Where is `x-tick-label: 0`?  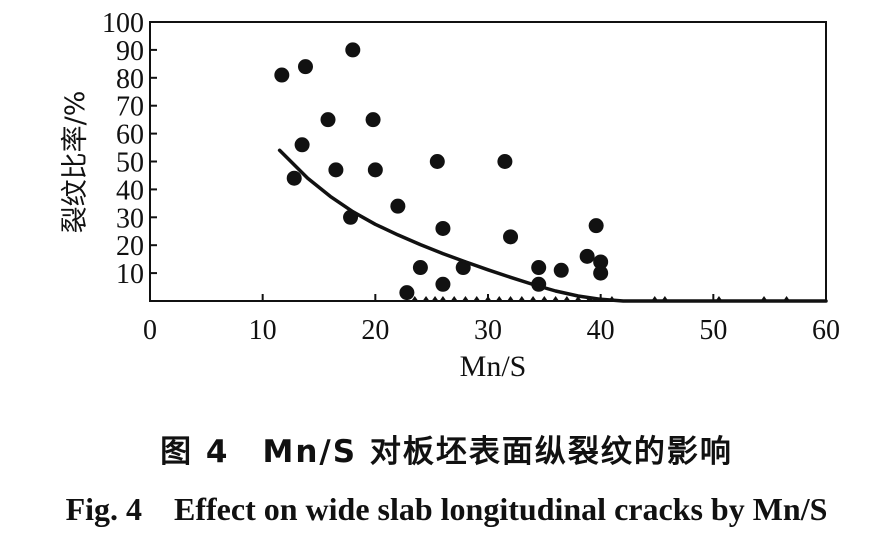
x-tick-label: 0 is located at coordinates (150, 330).